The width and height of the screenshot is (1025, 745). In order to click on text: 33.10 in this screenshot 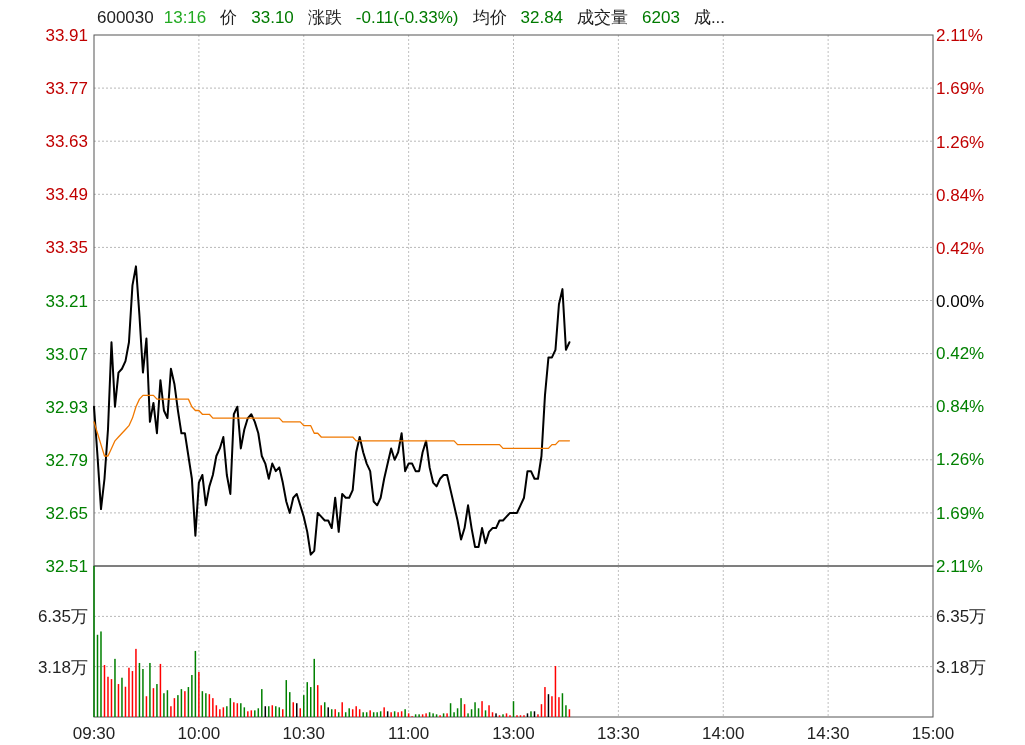, I will do `click(272, 17)`.